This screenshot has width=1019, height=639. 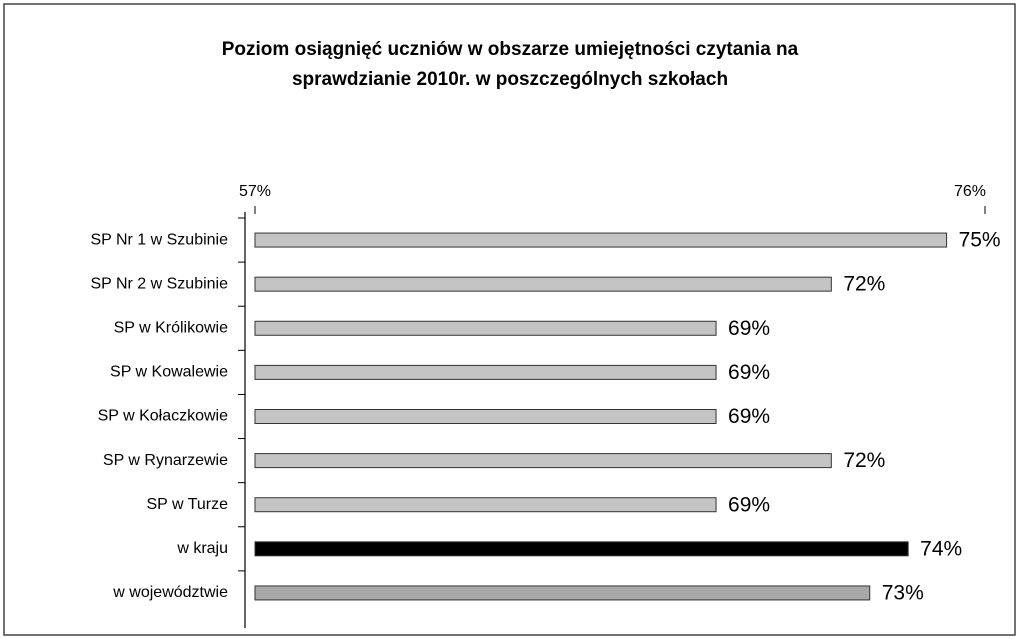 I want to click on y-tick-label: SP w Kołaczkowie, so click(x=163, y=416).